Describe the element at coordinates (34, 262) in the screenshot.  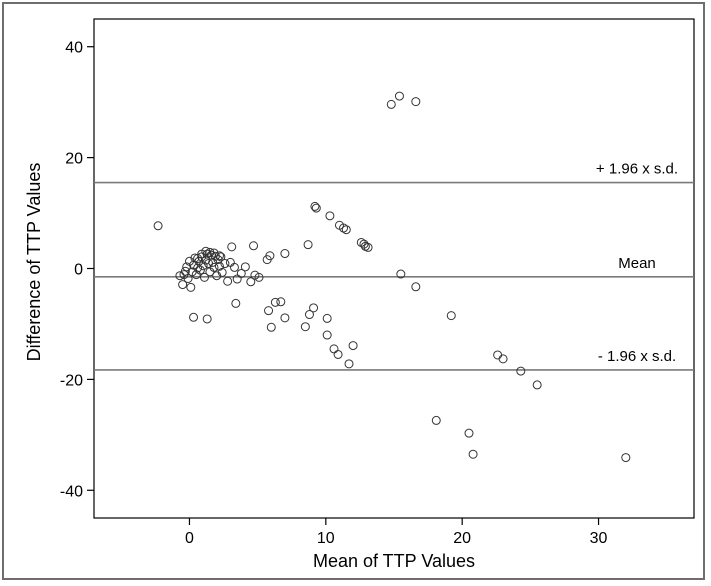
I see `y-axis-title: Difference of TTP Values` at that location.